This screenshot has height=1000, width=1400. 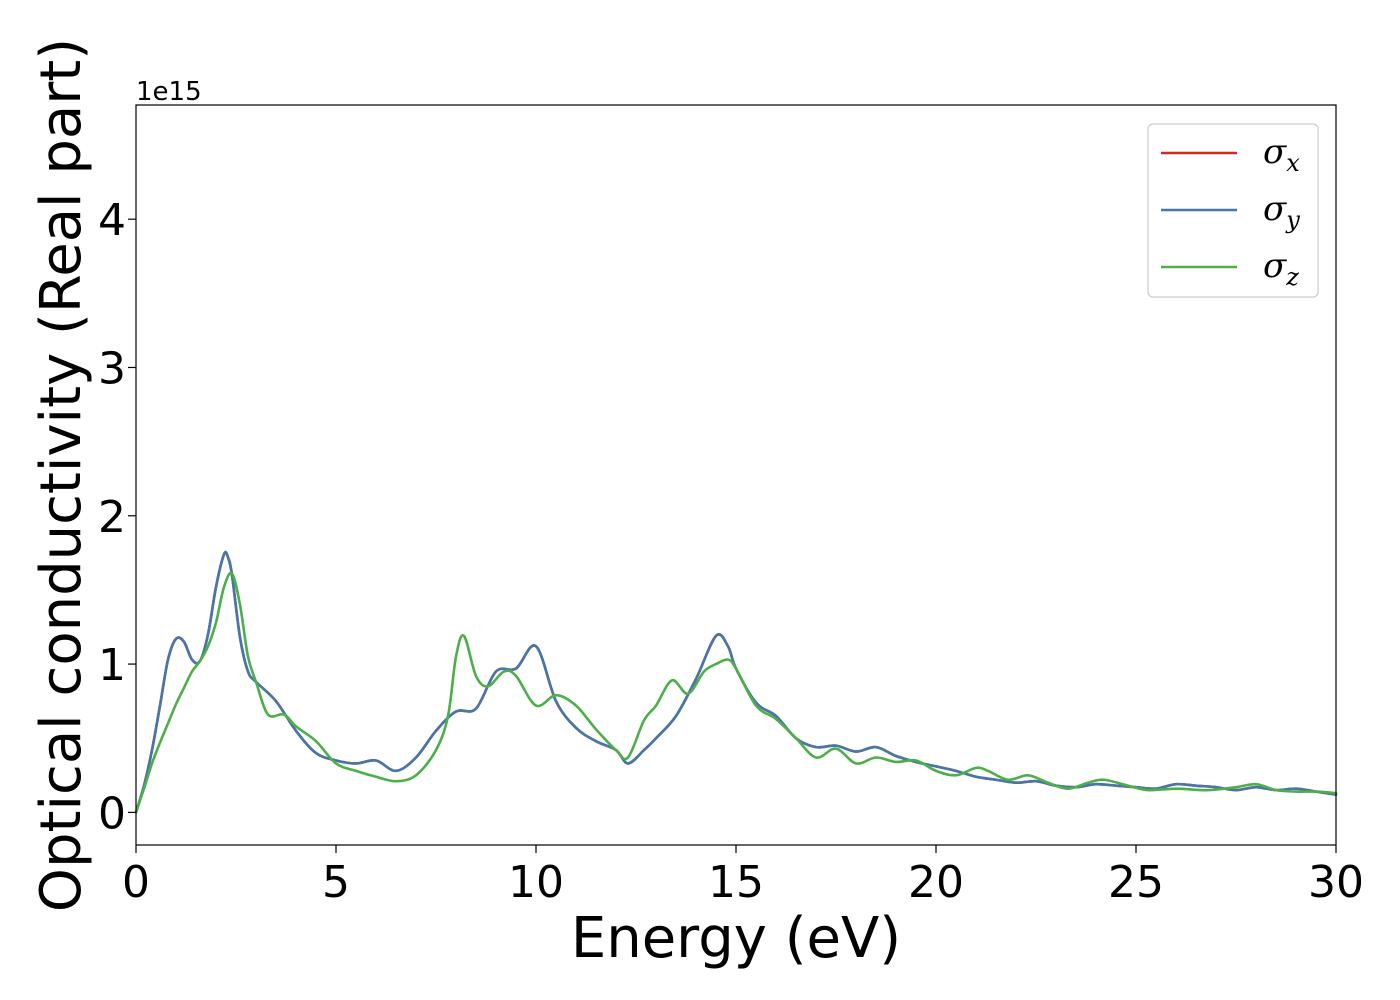 What do you see at coordinates (336, 882) in the screenshot?
I see `x-tick-label: 5` at bounding box center [336, 882].